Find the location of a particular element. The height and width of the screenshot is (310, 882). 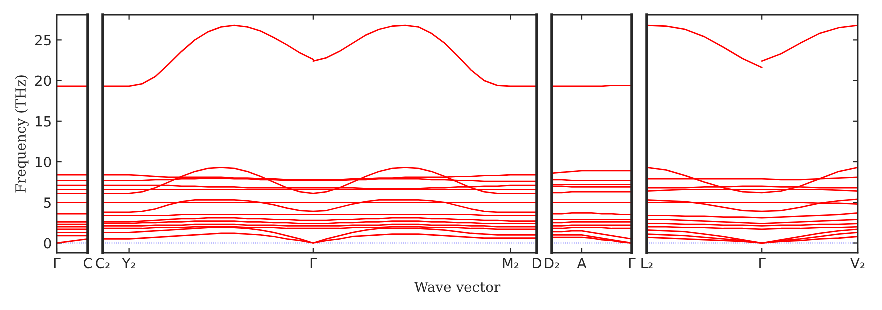

y-tick-label: 10 is located at coordinates (44, 162).